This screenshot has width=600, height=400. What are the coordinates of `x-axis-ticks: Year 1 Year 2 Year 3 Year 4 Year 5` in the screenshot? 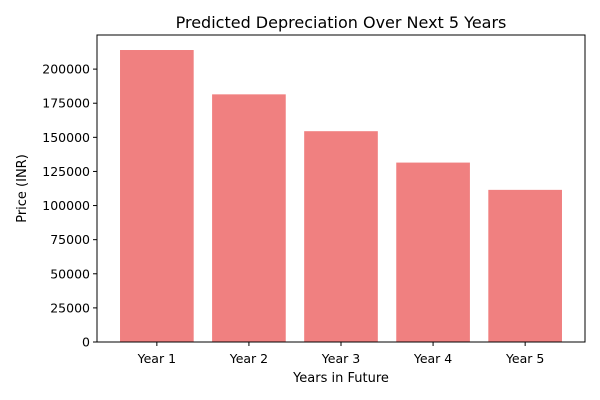 It's located at (340, 354).